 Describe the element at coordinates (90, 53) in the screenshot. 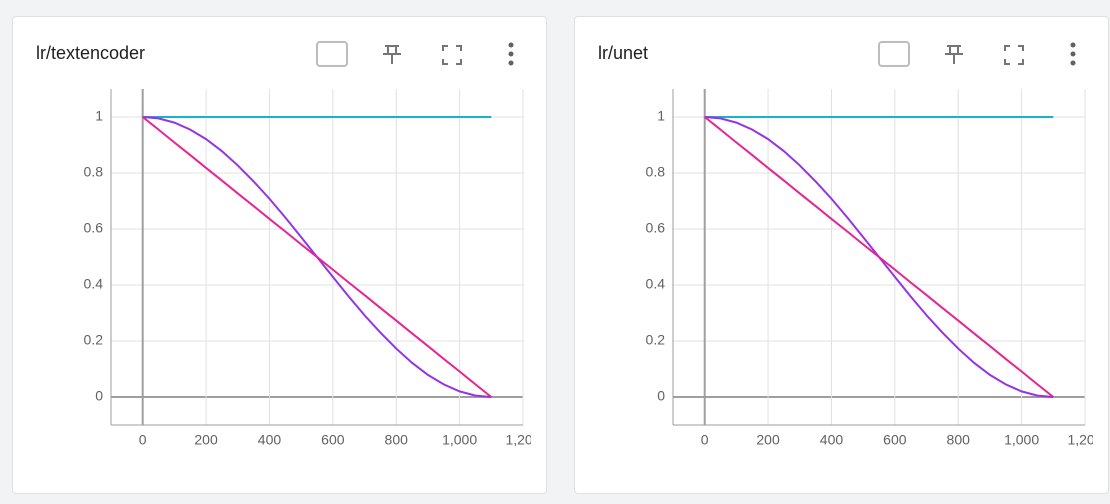

I see `chart-title: lr/textencoder` at that location.